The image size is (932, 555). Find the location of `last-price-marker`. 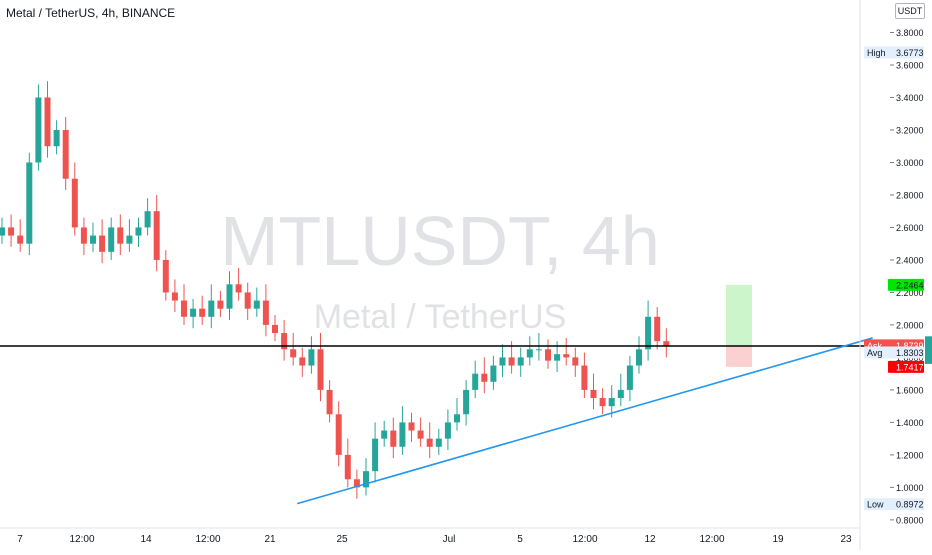

last-price-marker is located at coordinates (928, 350).